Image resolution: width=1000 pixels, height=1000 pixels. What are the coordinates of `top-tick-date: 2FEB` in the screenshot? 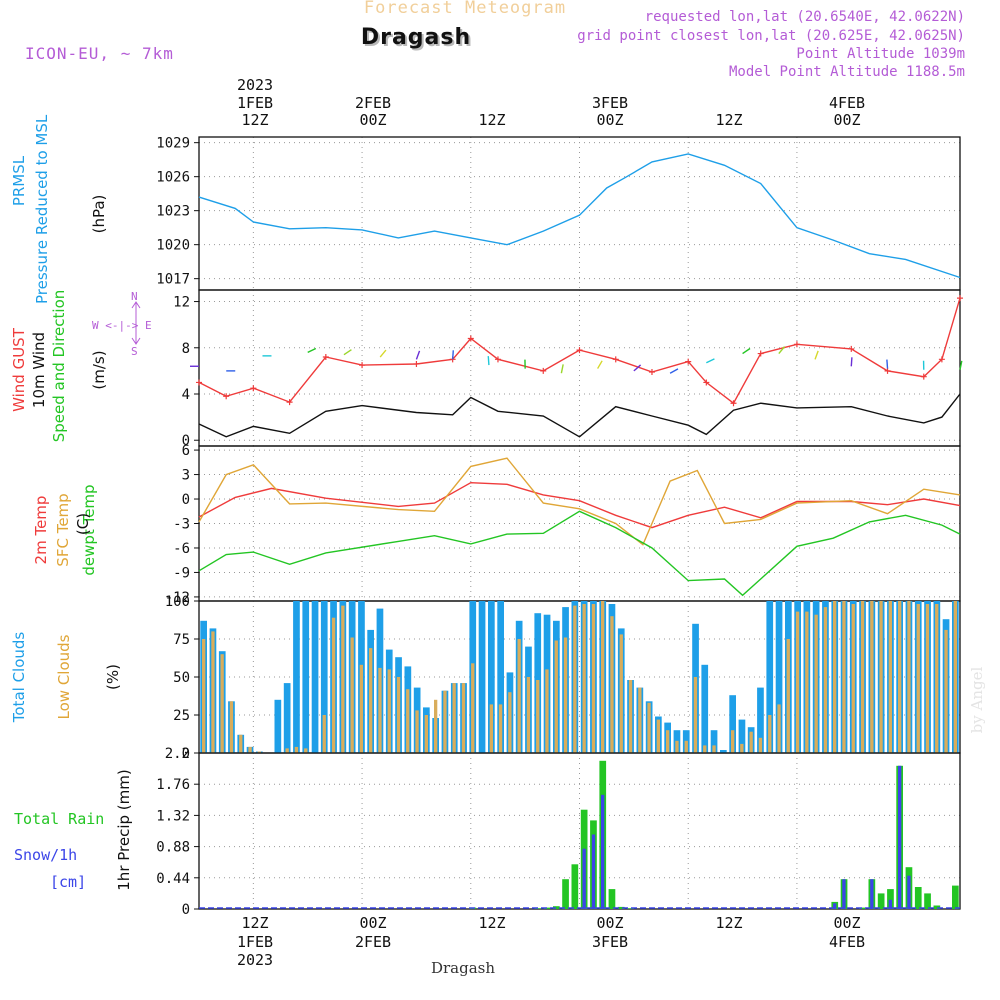 It's located at (373, 103).